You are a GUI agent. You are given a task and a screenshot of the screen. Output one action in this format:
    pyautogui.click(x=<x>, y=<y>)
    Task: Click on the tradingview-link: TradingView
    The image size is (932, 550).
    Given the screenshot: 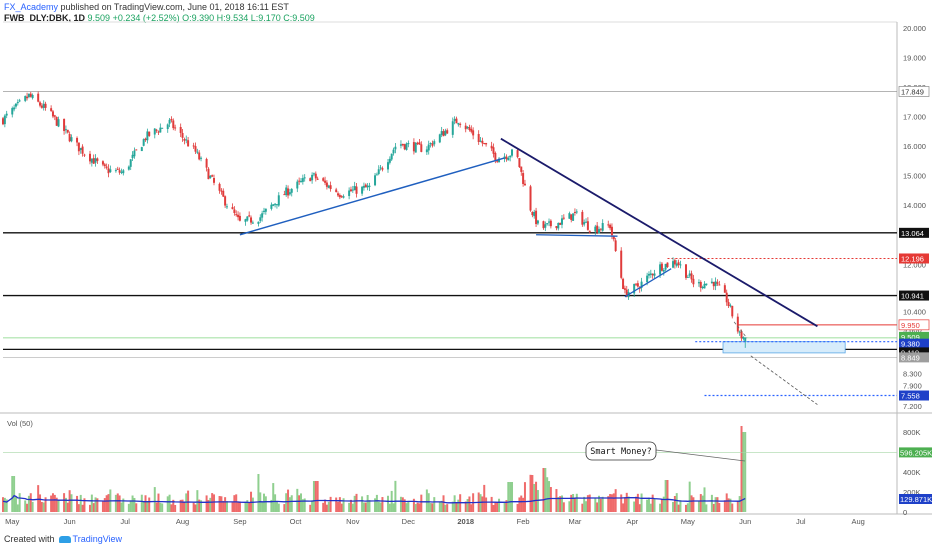 What is the action you would take?
    pyautogui.click(x=97, y=539)
    